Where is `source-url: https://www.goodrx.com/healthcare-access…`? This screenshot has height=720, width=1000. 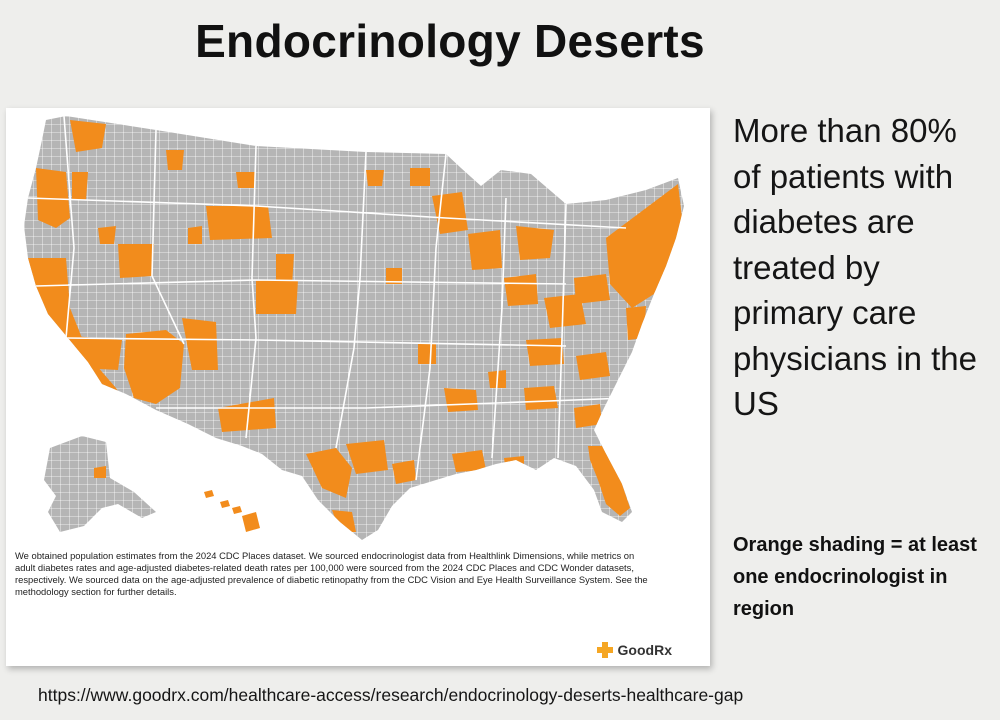 source-url: https://www.goodrx.com/healthcare-access… is located at coordinates (391, 695).